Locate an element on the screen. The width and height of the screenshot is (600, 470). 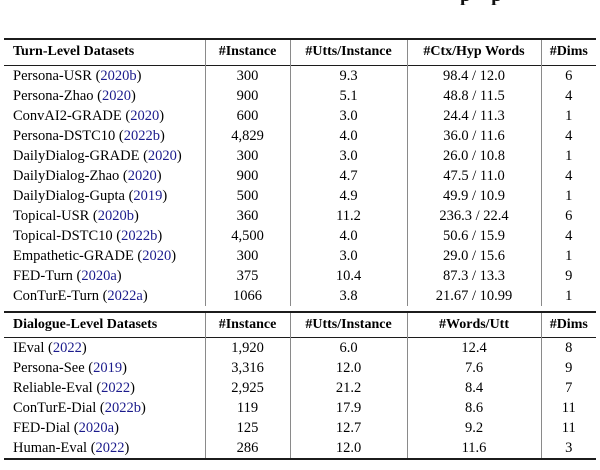
dataset-row: FED-Dial (2020a) 125 12.7 9.2 11 is located at coordinates (300, 428).